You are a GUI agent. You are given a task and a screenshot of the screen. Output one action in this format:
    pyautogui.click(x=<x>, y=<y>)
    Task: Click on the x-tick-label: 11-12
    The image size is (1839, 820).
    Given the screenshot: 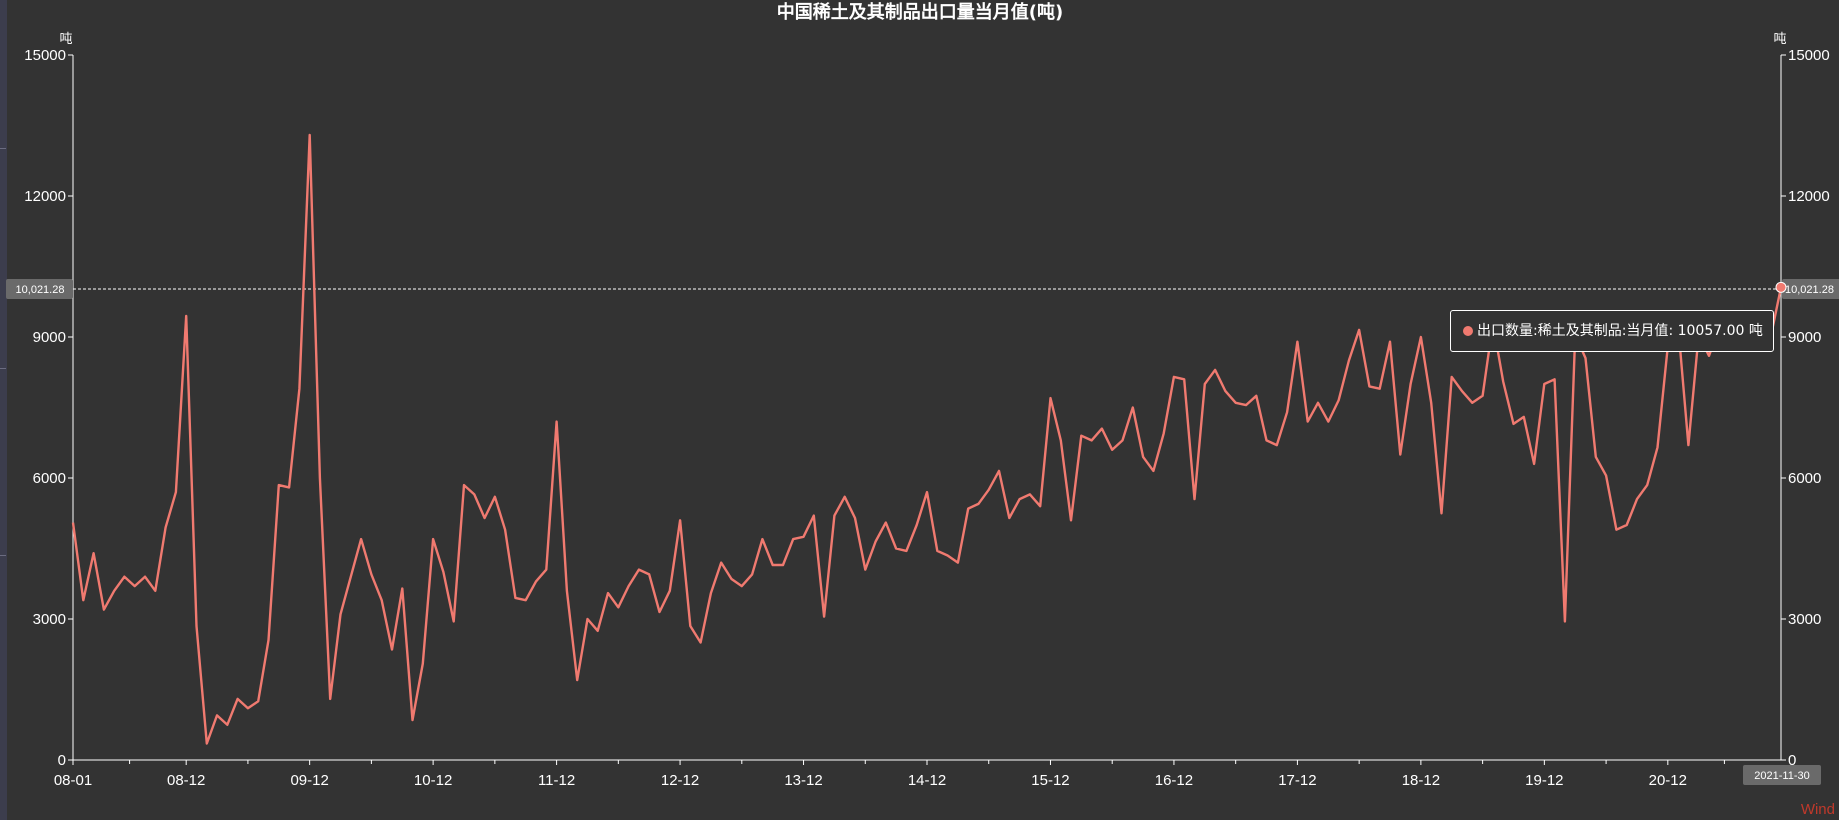 What is the action you would take?
    pyautogui.click(x=556, y=780)
    